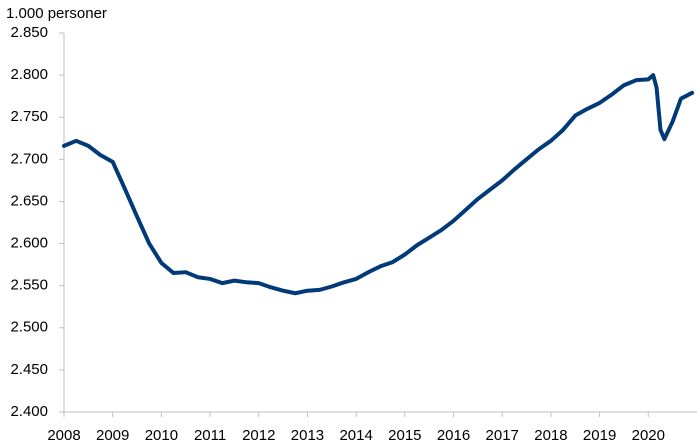 The height and width of the screenshot is (448, 700). What do you see at coordinates (29, 327) in the screenshot?
I see `y-tick-label: 2.500` at bounding box center [29, 327].